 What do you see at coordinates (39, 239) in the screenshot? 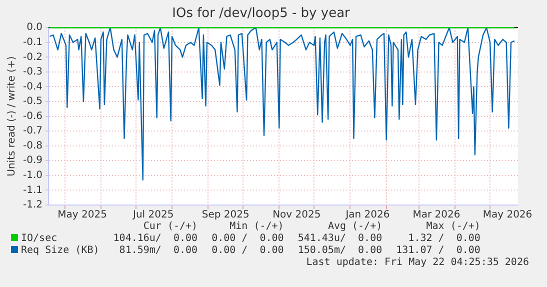
I see `legend-label: IO/sec` at bounding box center [39, 239].